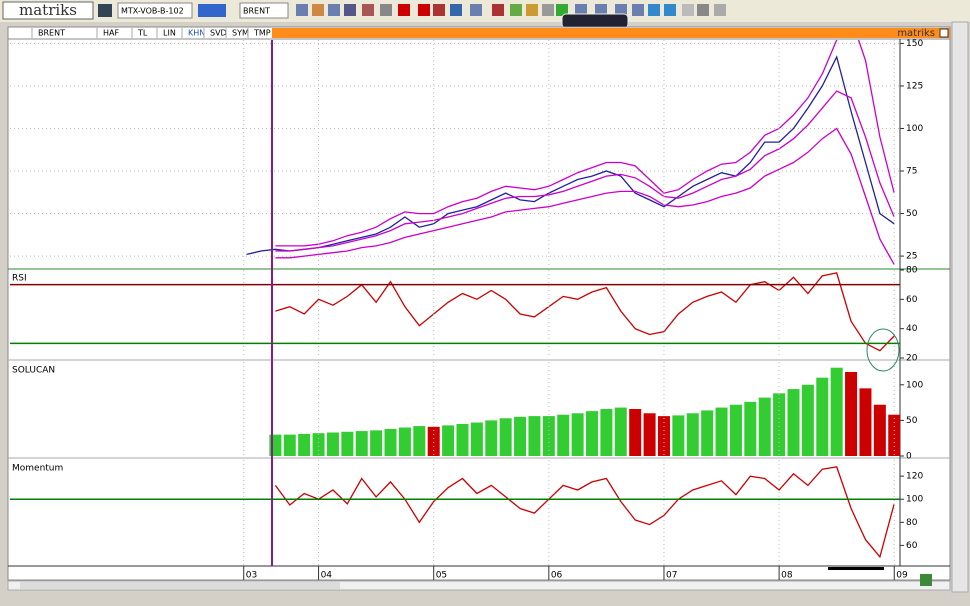 The image size is (970, 606). What do you see at coordinates (479, 585) in the screenshot?
I see `horizontal-scrollbar` at bounding box center [479, 585].